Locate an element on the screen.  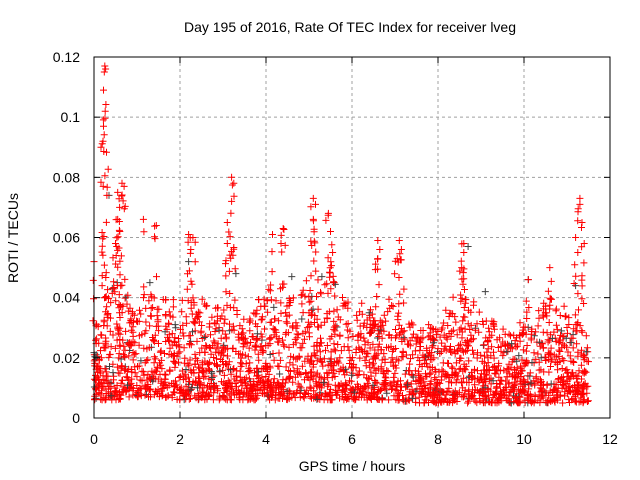
x-tick-label: 0 is located at coordinates (94, 439).